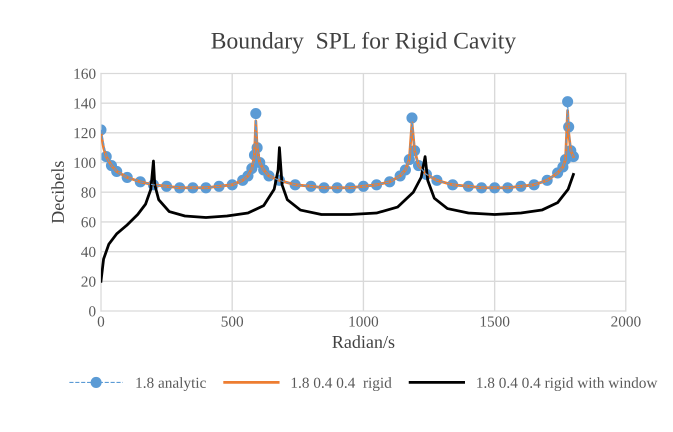  I want to click on x-tick-label: 1000, so click(363, 321).